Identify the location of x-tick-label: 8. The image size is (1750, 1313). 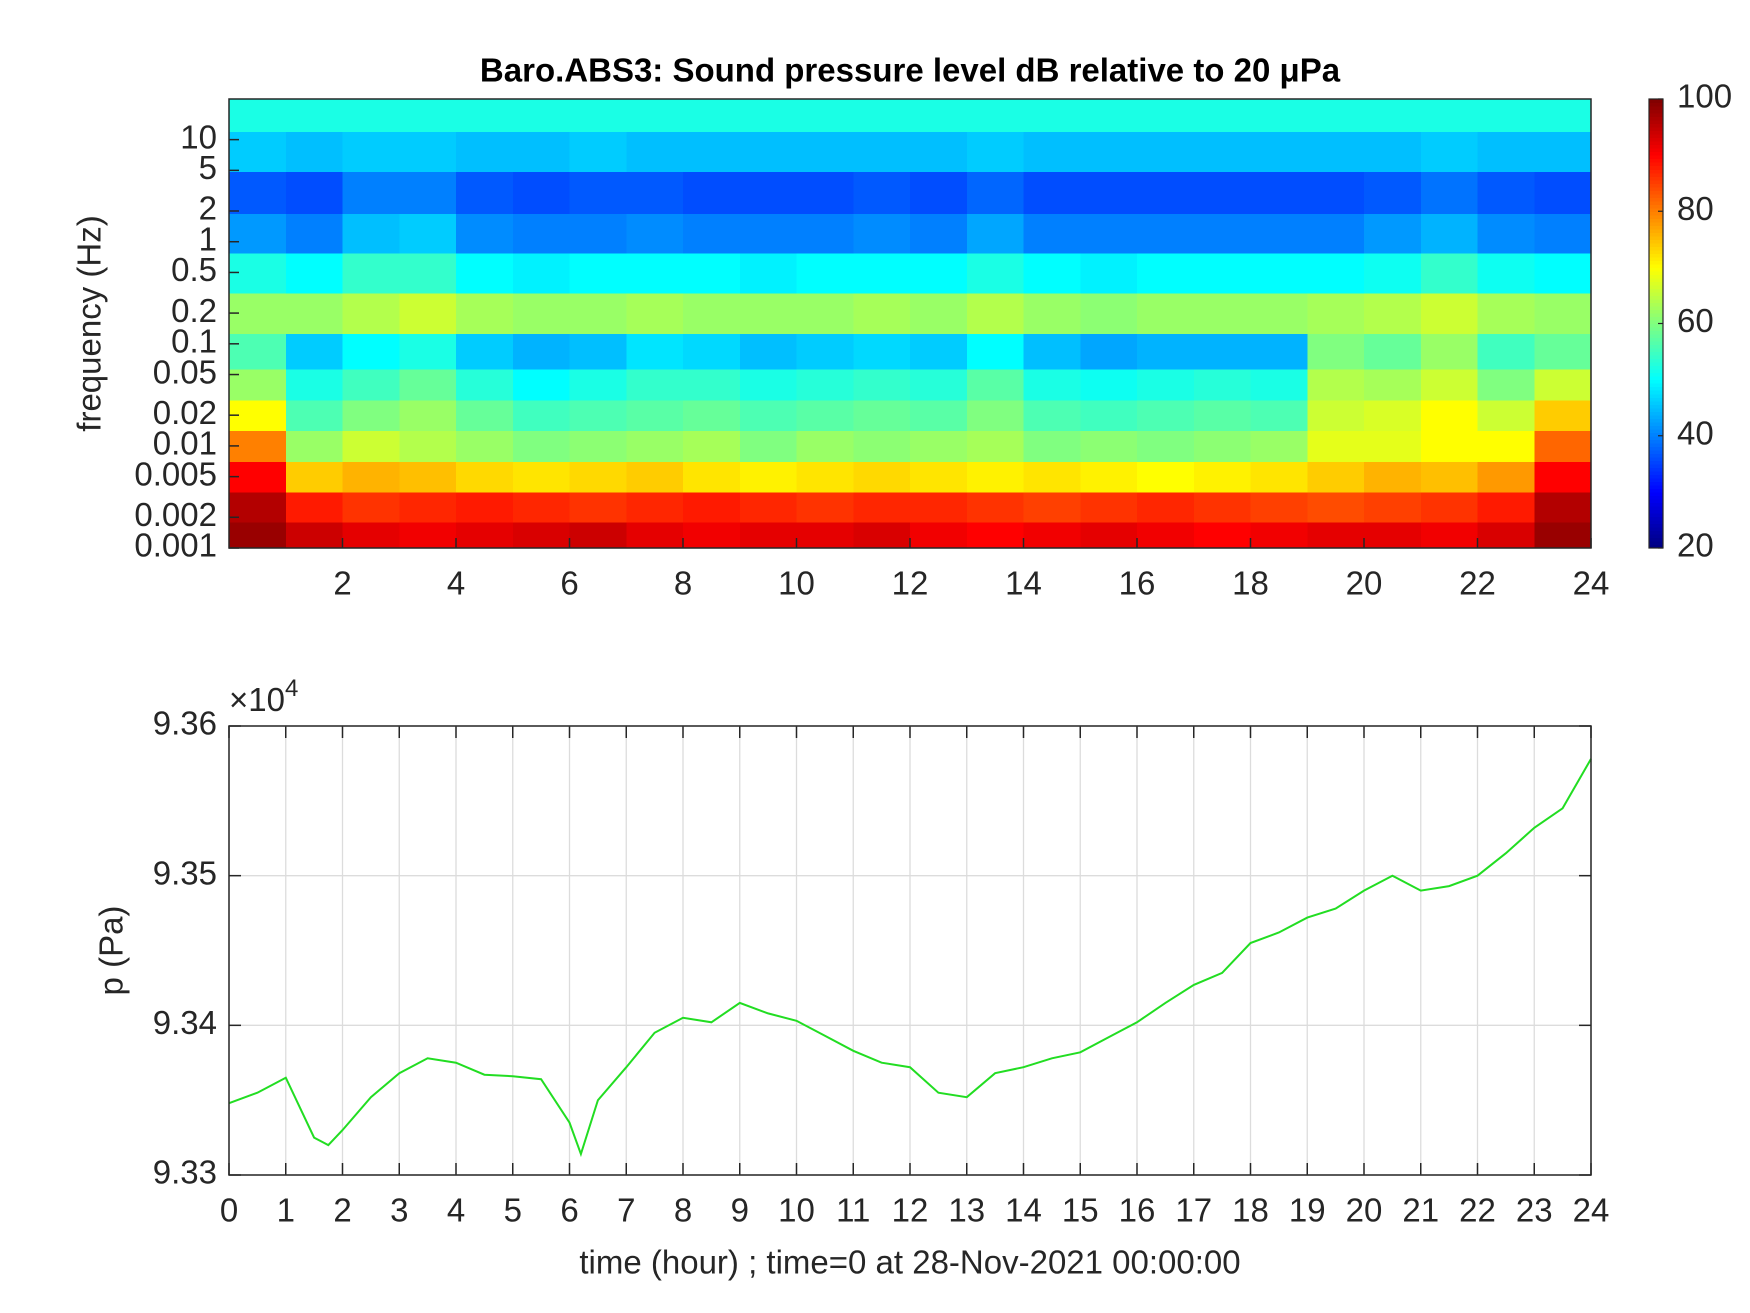
(683, 1210).